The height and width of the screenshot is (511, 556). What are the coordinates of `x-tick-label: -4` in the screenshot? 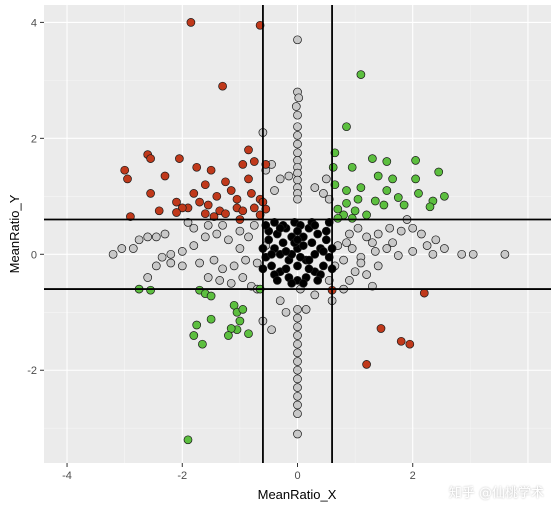 It's located at (67, 476).